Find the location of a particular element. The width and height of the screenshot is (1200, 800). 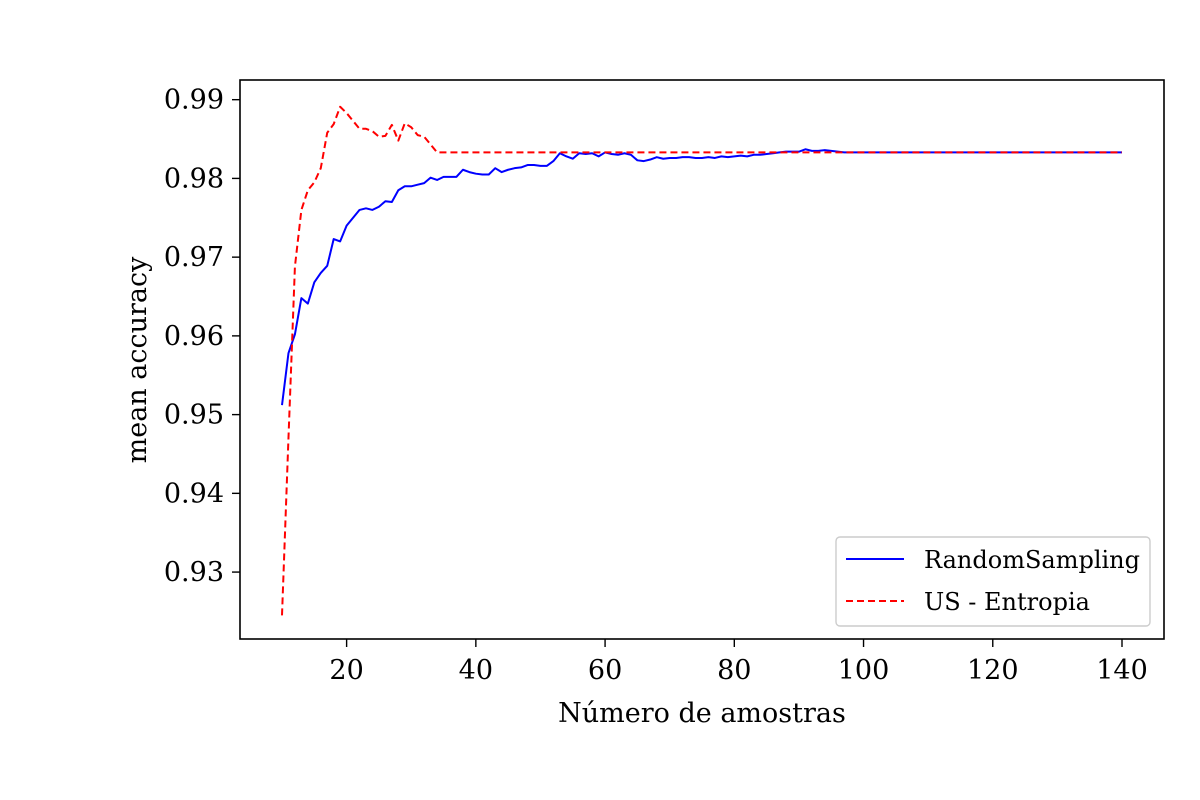

x-axis-label: Número de amostras is located at coordinates (702, 713).